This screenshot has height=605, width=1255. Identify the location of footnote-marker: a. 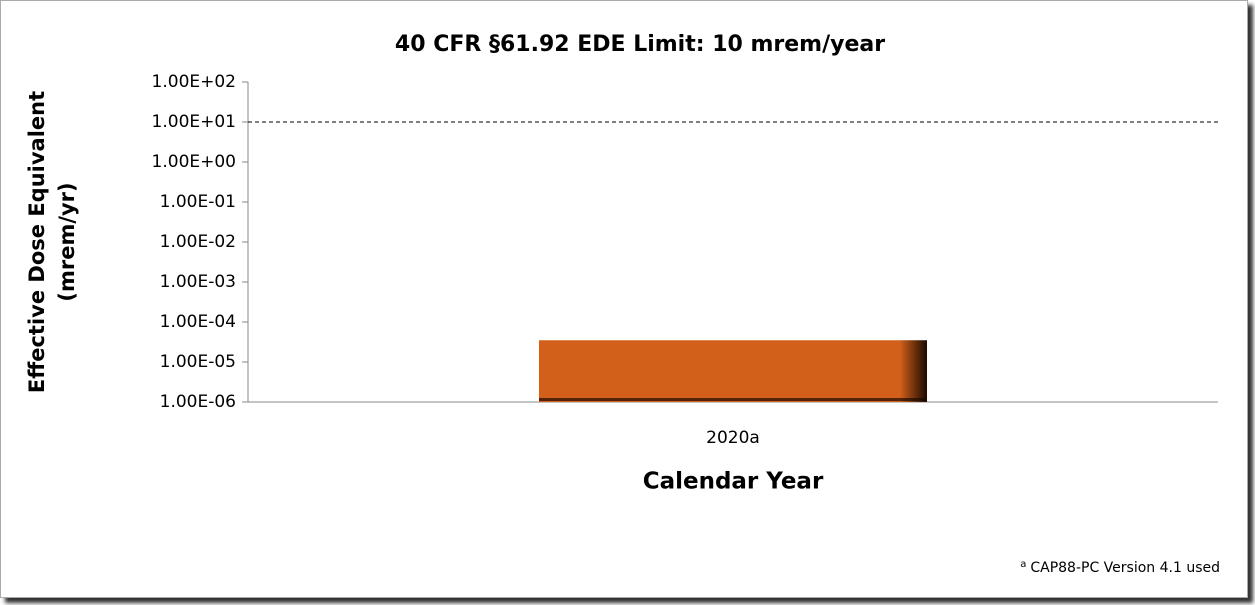
(1023, 564).